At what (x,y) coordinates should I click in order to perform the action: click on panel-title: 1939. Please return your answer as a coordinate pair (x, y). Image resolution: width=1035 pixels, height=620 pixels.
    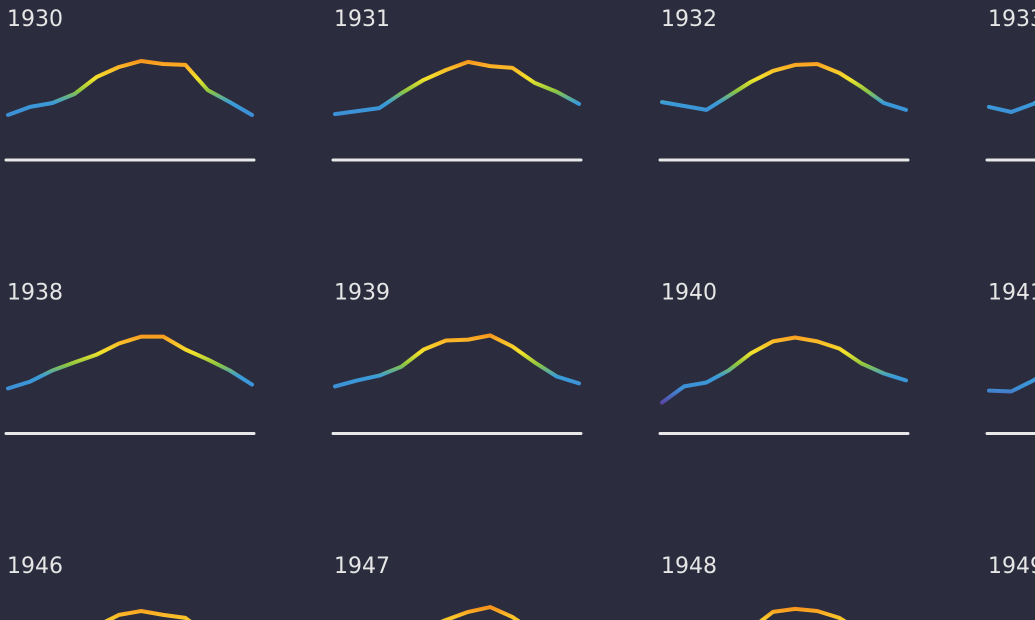
    Looking at the image, I should click on (362, 293).